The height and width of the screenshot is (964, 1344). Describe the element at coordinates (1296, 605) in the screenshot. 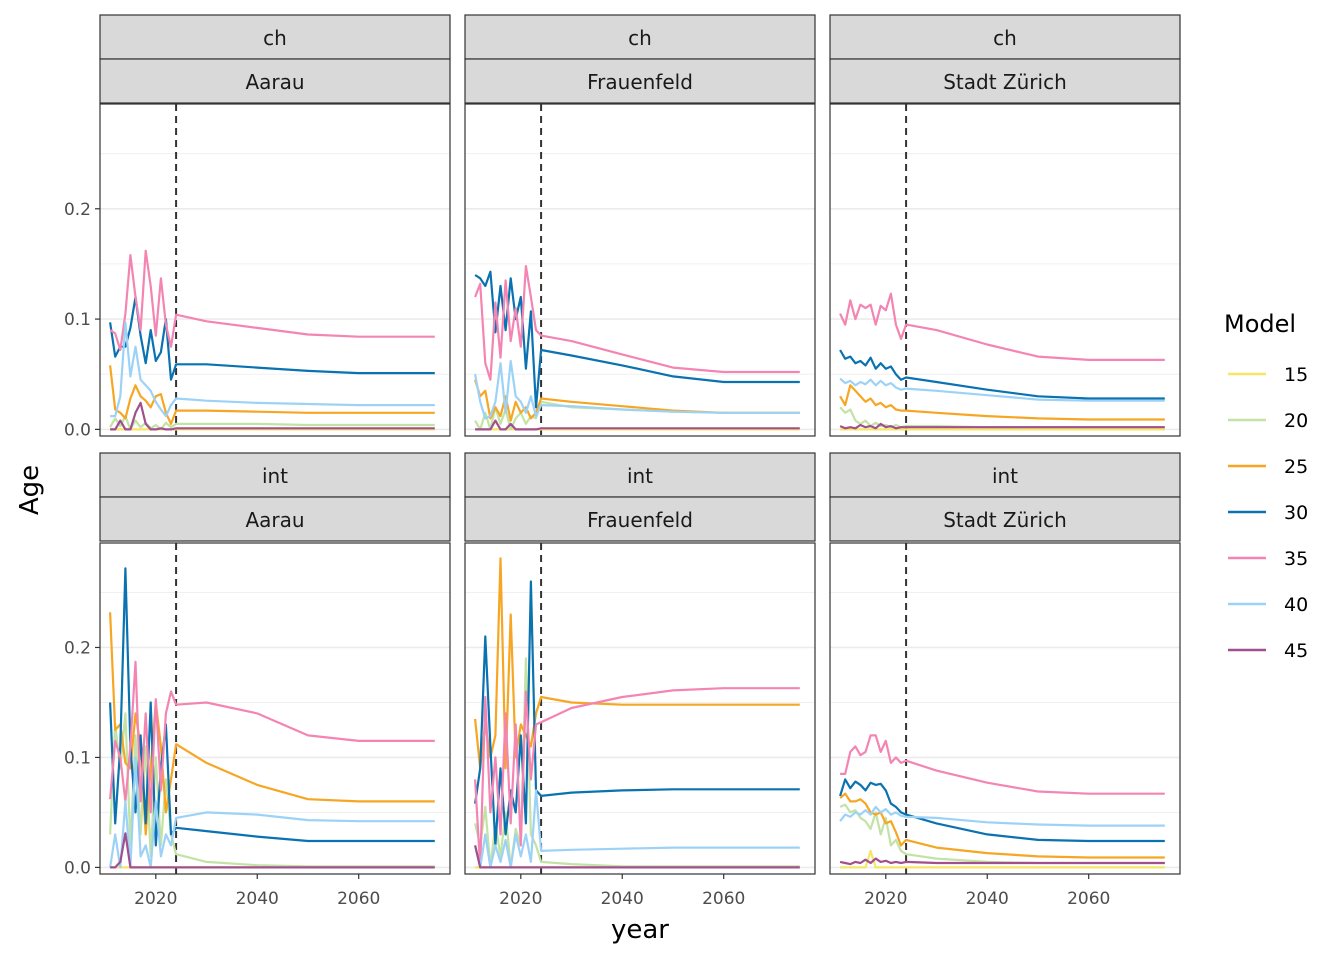

I see `legend-label-40: 40` at that location.